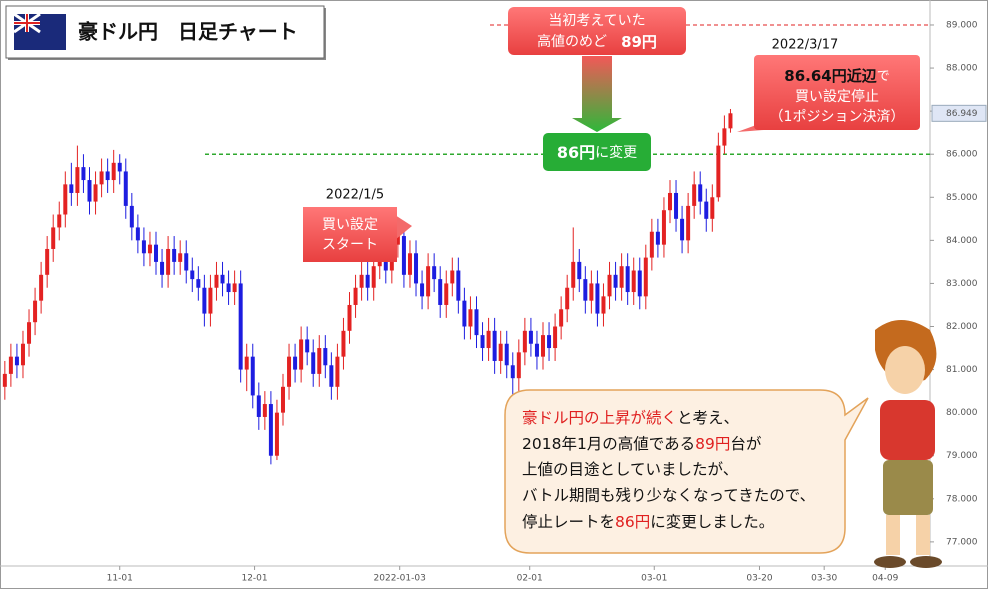  I want to click on y-tick-label: 84.000, so click(962, 241).